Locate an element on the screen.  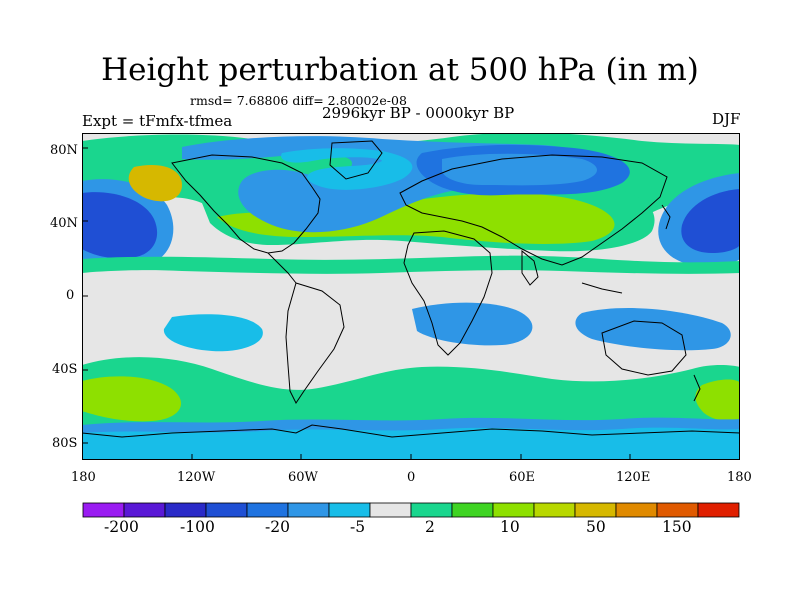
north-america-coast is located at coordinates (246, 204).